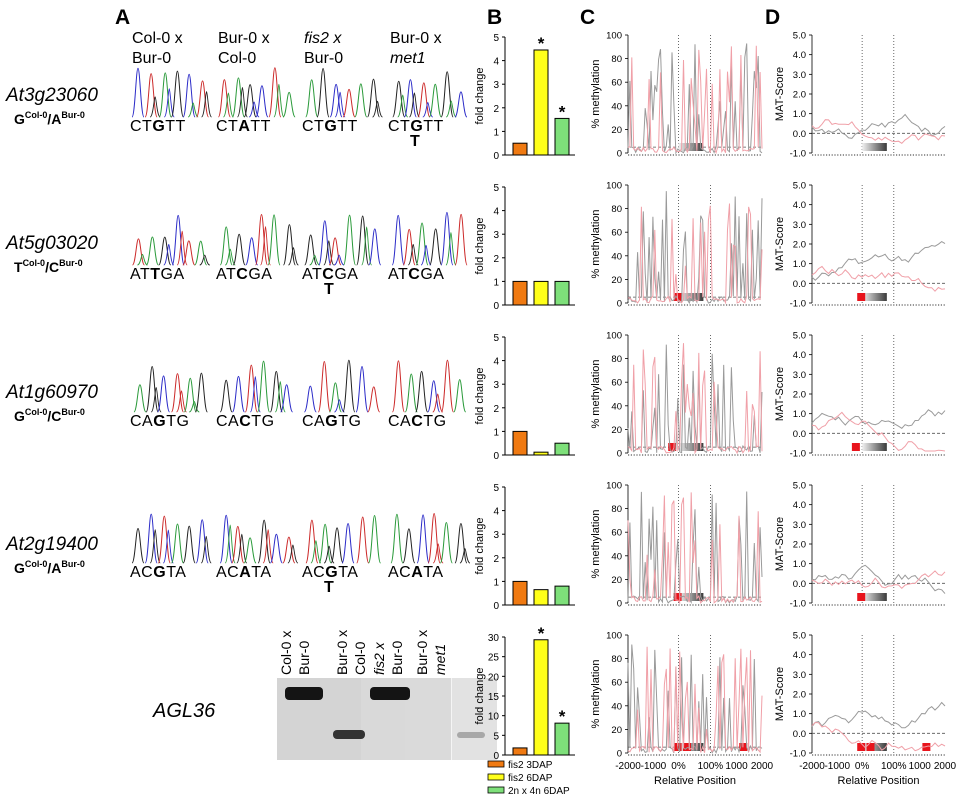 This screenshot has width=963, height=800. I want to click on y-tick-label: -1.0, so click(798, 304).